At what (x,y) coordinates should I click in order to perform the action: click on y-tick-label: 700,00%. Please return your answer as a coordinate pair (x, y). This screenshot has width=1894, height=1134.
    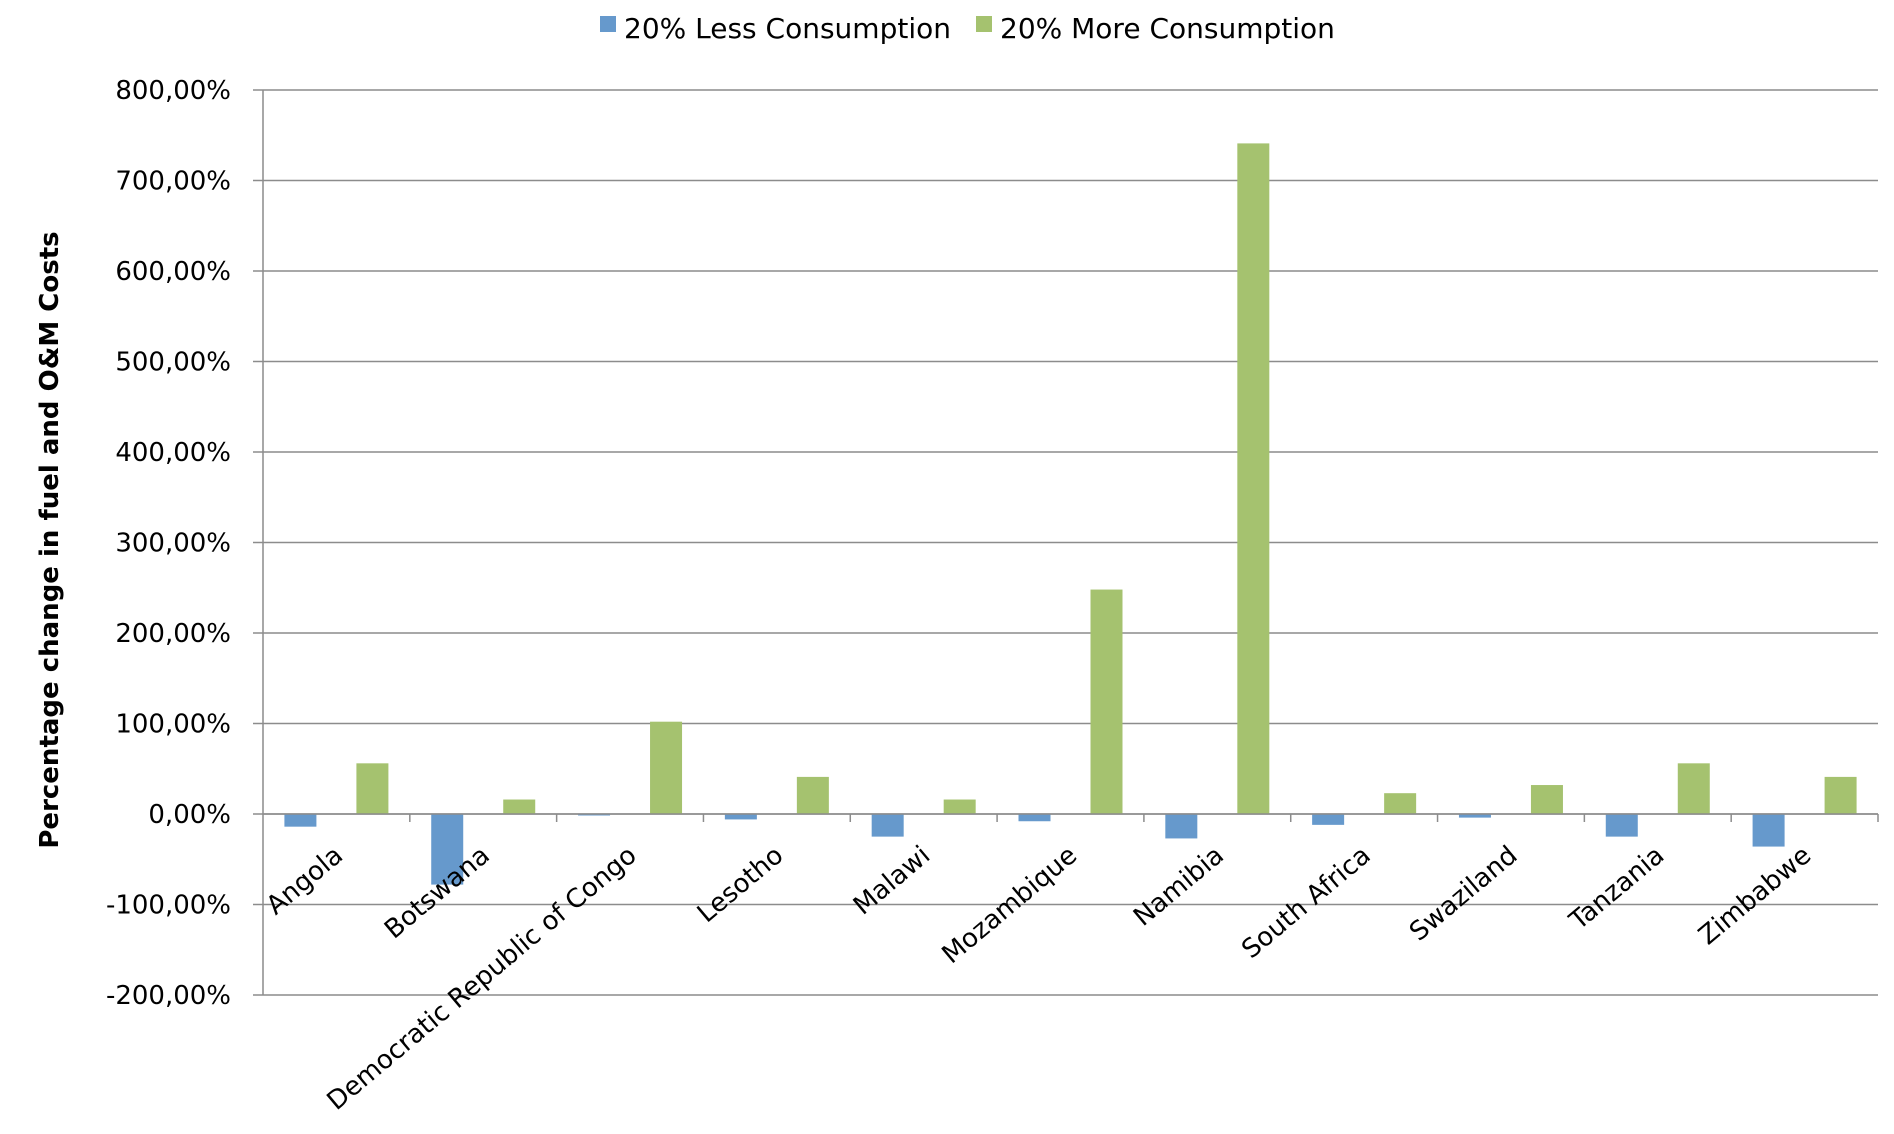
    Looking at the image, I should click on (173, 182).